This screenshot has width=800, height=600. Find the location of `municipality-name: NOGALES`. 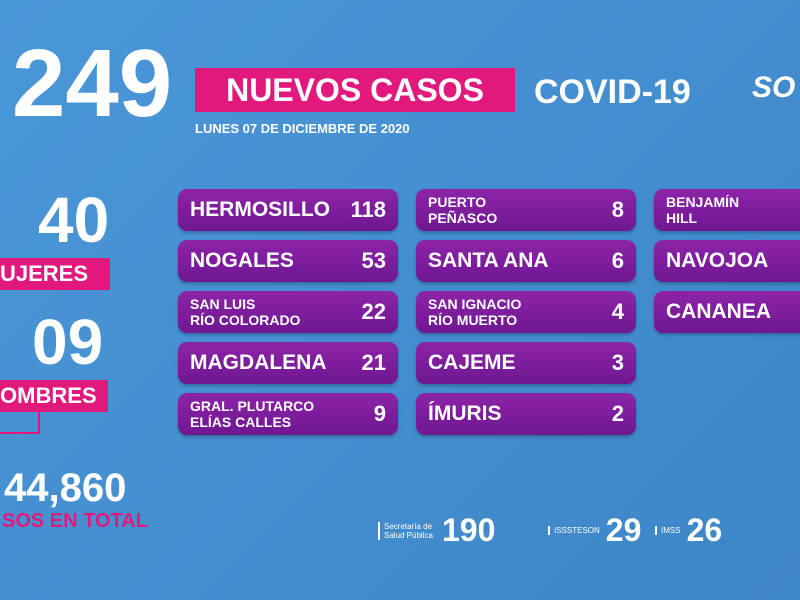

municipality-name: NOGALES is located at coordinates (242, 261).